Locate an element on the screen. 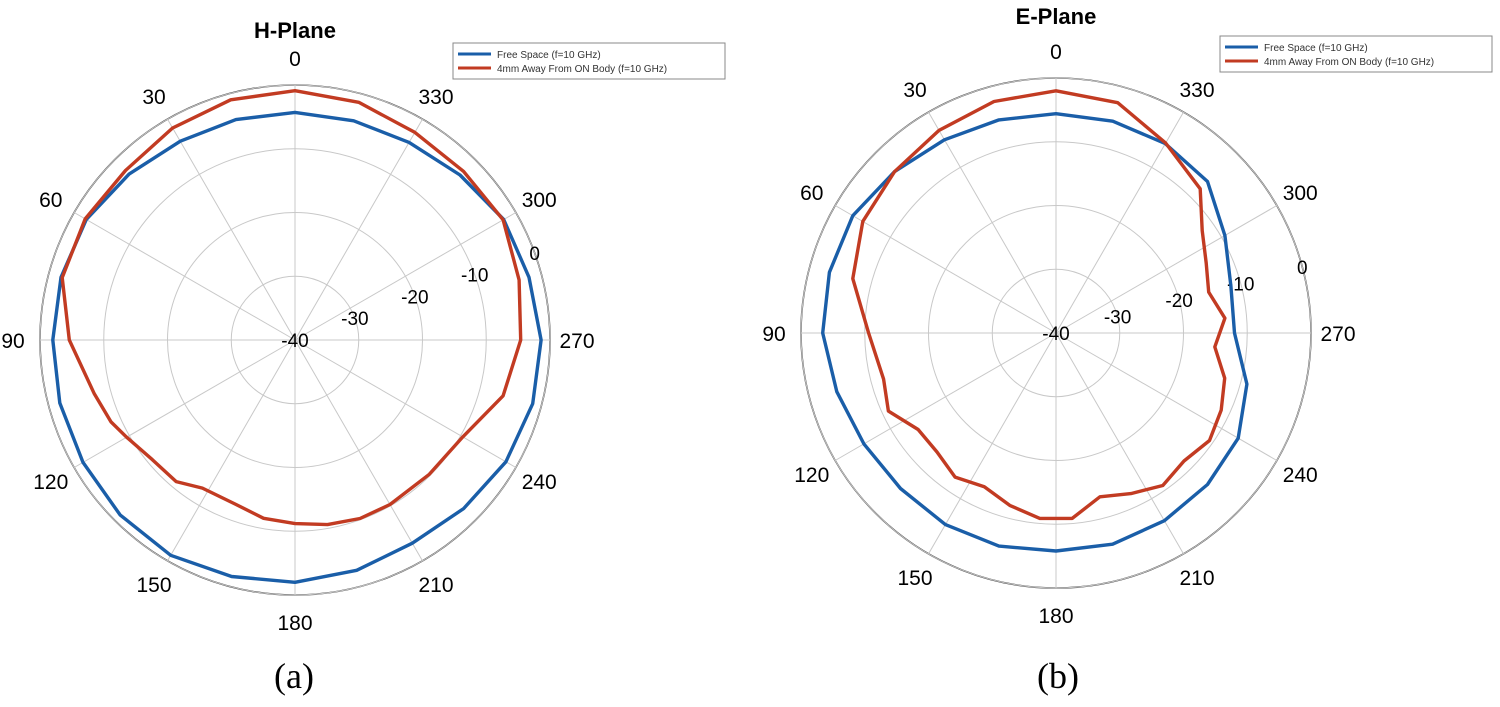  chart-title: E-Plane is located at coordinates (1056, 16).